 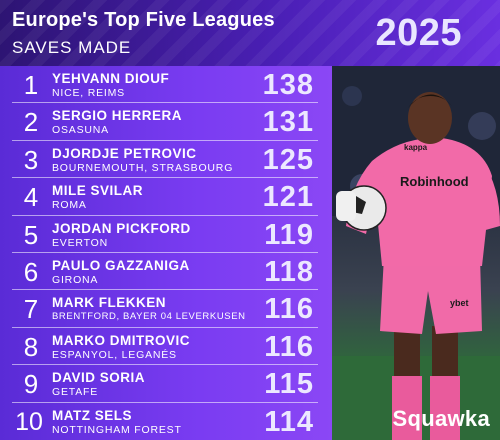 What do you see at coordinates (416, 147) in the screenshot?
I see `kit-brand: kappa` at bounding box center [416, 147].